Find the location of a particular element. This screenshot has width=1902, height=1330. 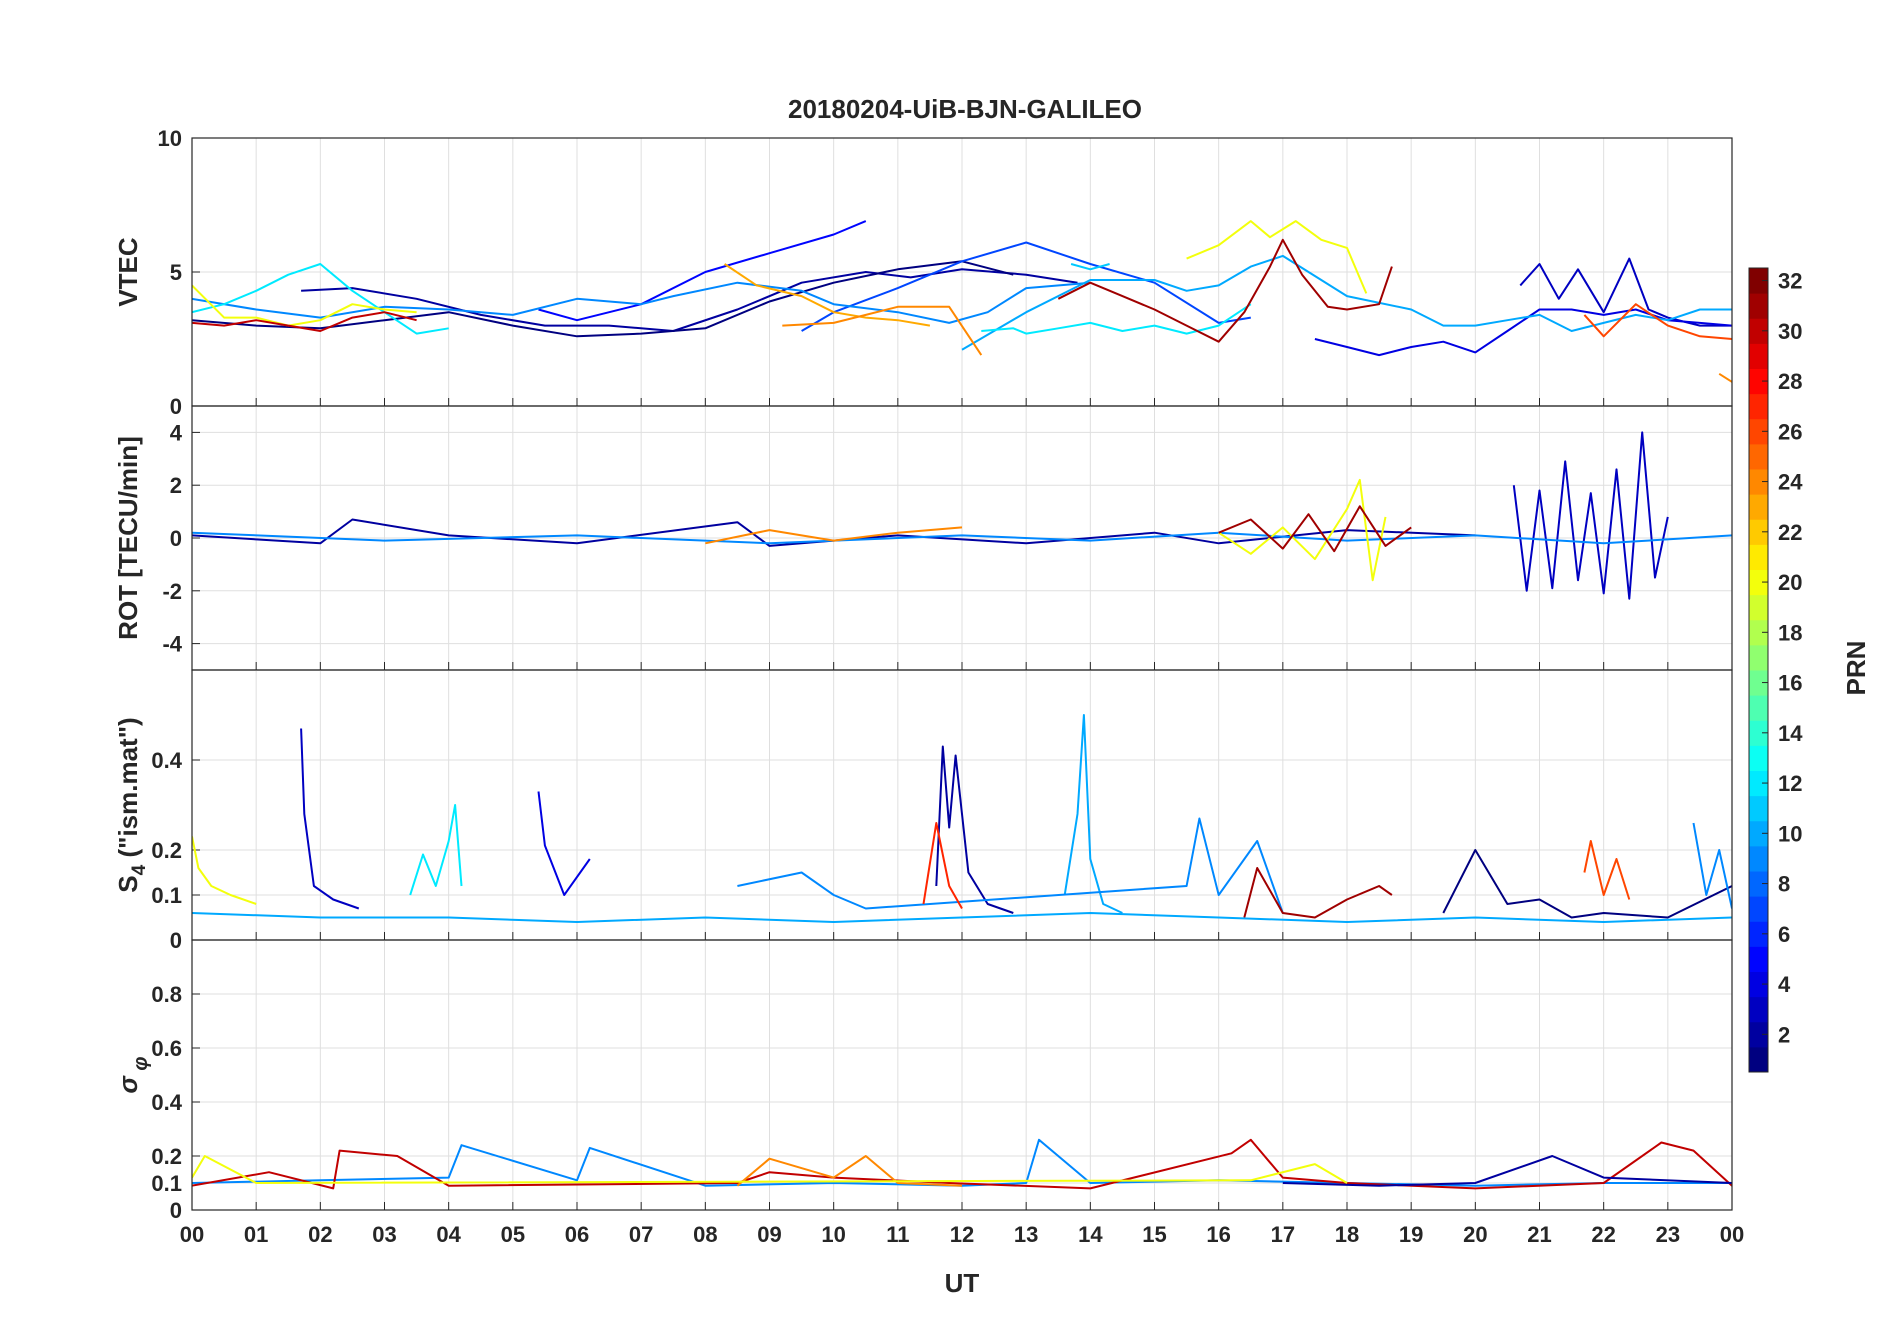

x-tick-label: 11 is located at coordinates (897, 1234).